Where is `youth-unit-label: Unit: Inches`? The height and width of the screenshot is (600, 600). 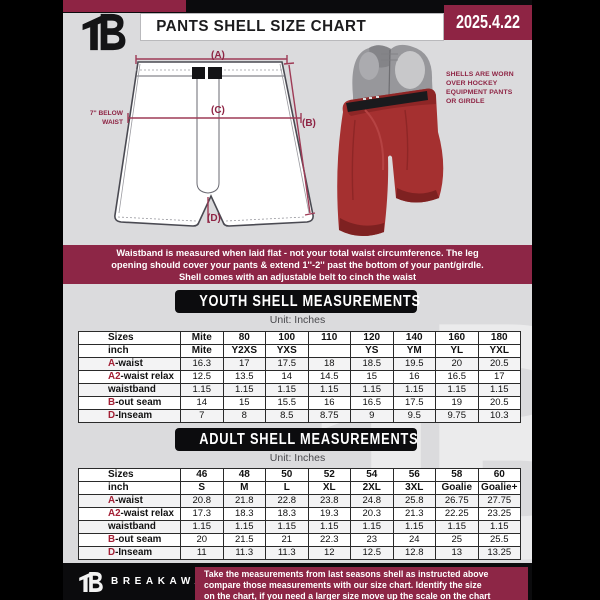
youth-unit-label: Unit: Inches is located at coordinates (297, 320).